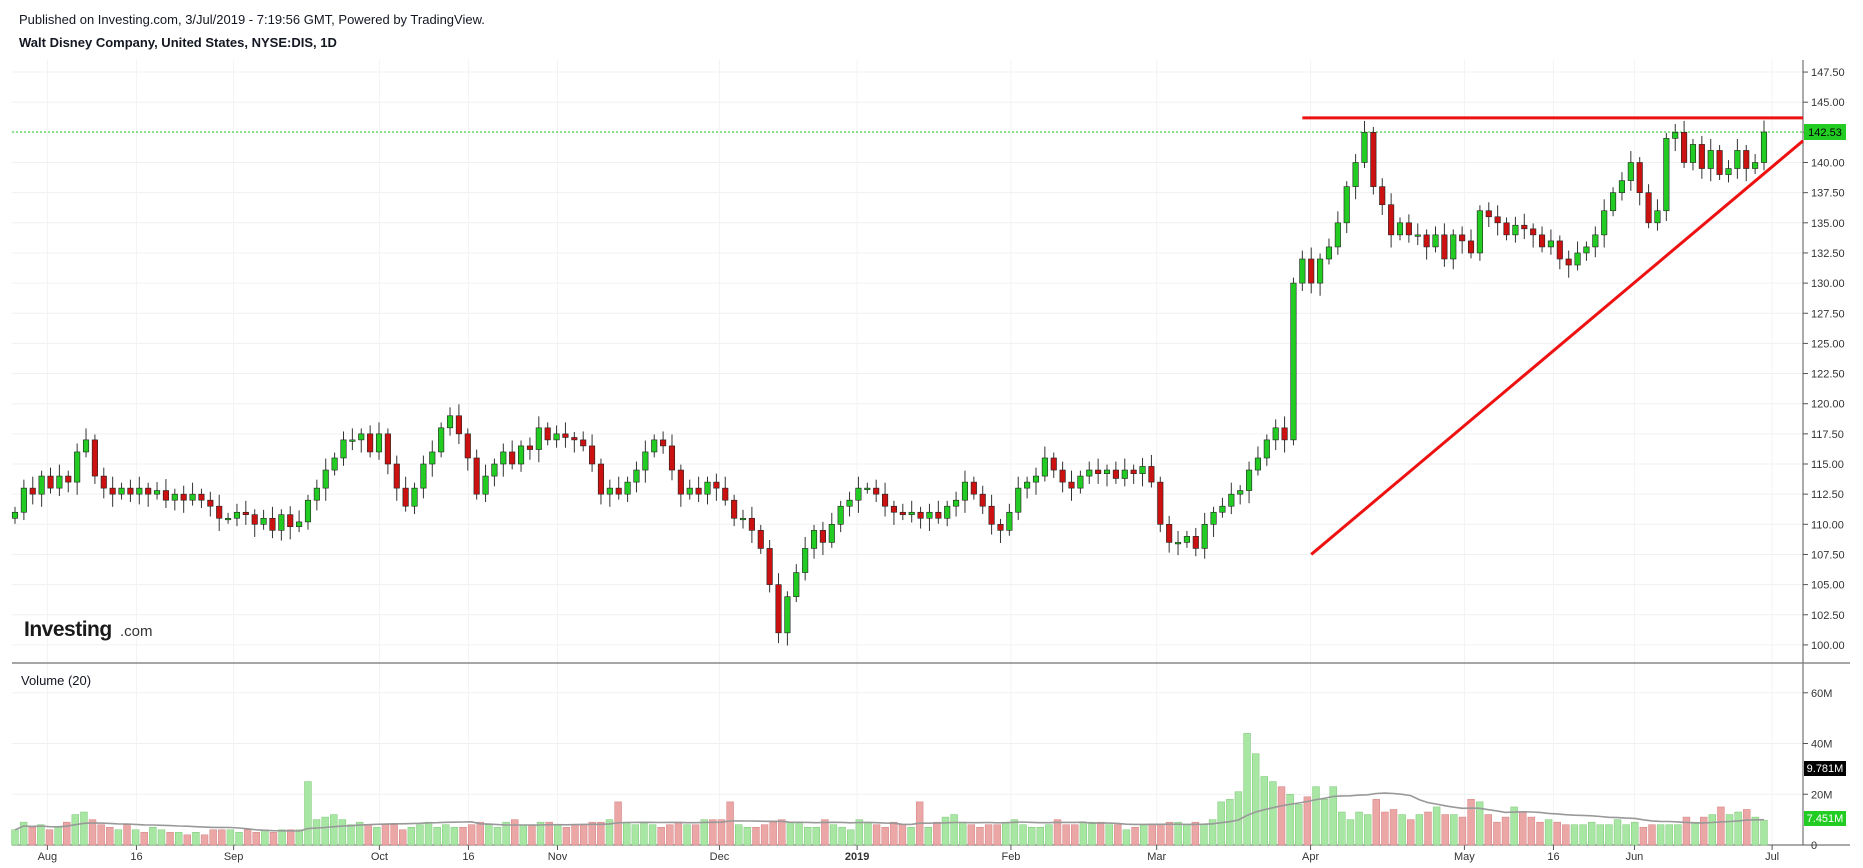 The image size is (1863, 868). What do you see at coordinates (1828, 555) in the screenshot?
I see `y-tick-label: 107.50` at bounding box center [1828, 555].